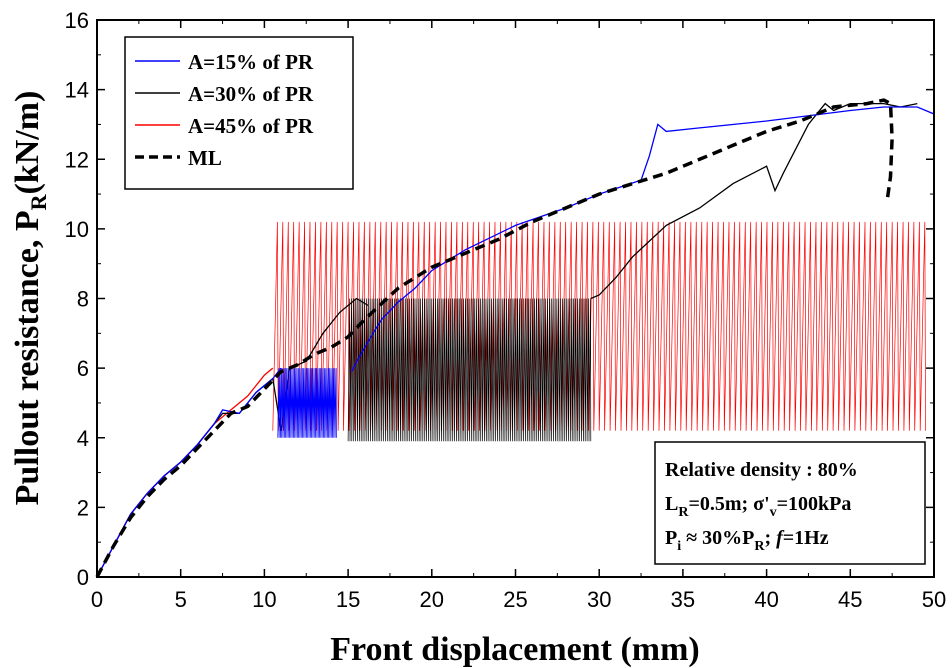 The height and width of the screenshot is (668, 952). Describe the element at coordinates (83, 577) in the screenshot. I see `y-tick-label: 0` at that location.